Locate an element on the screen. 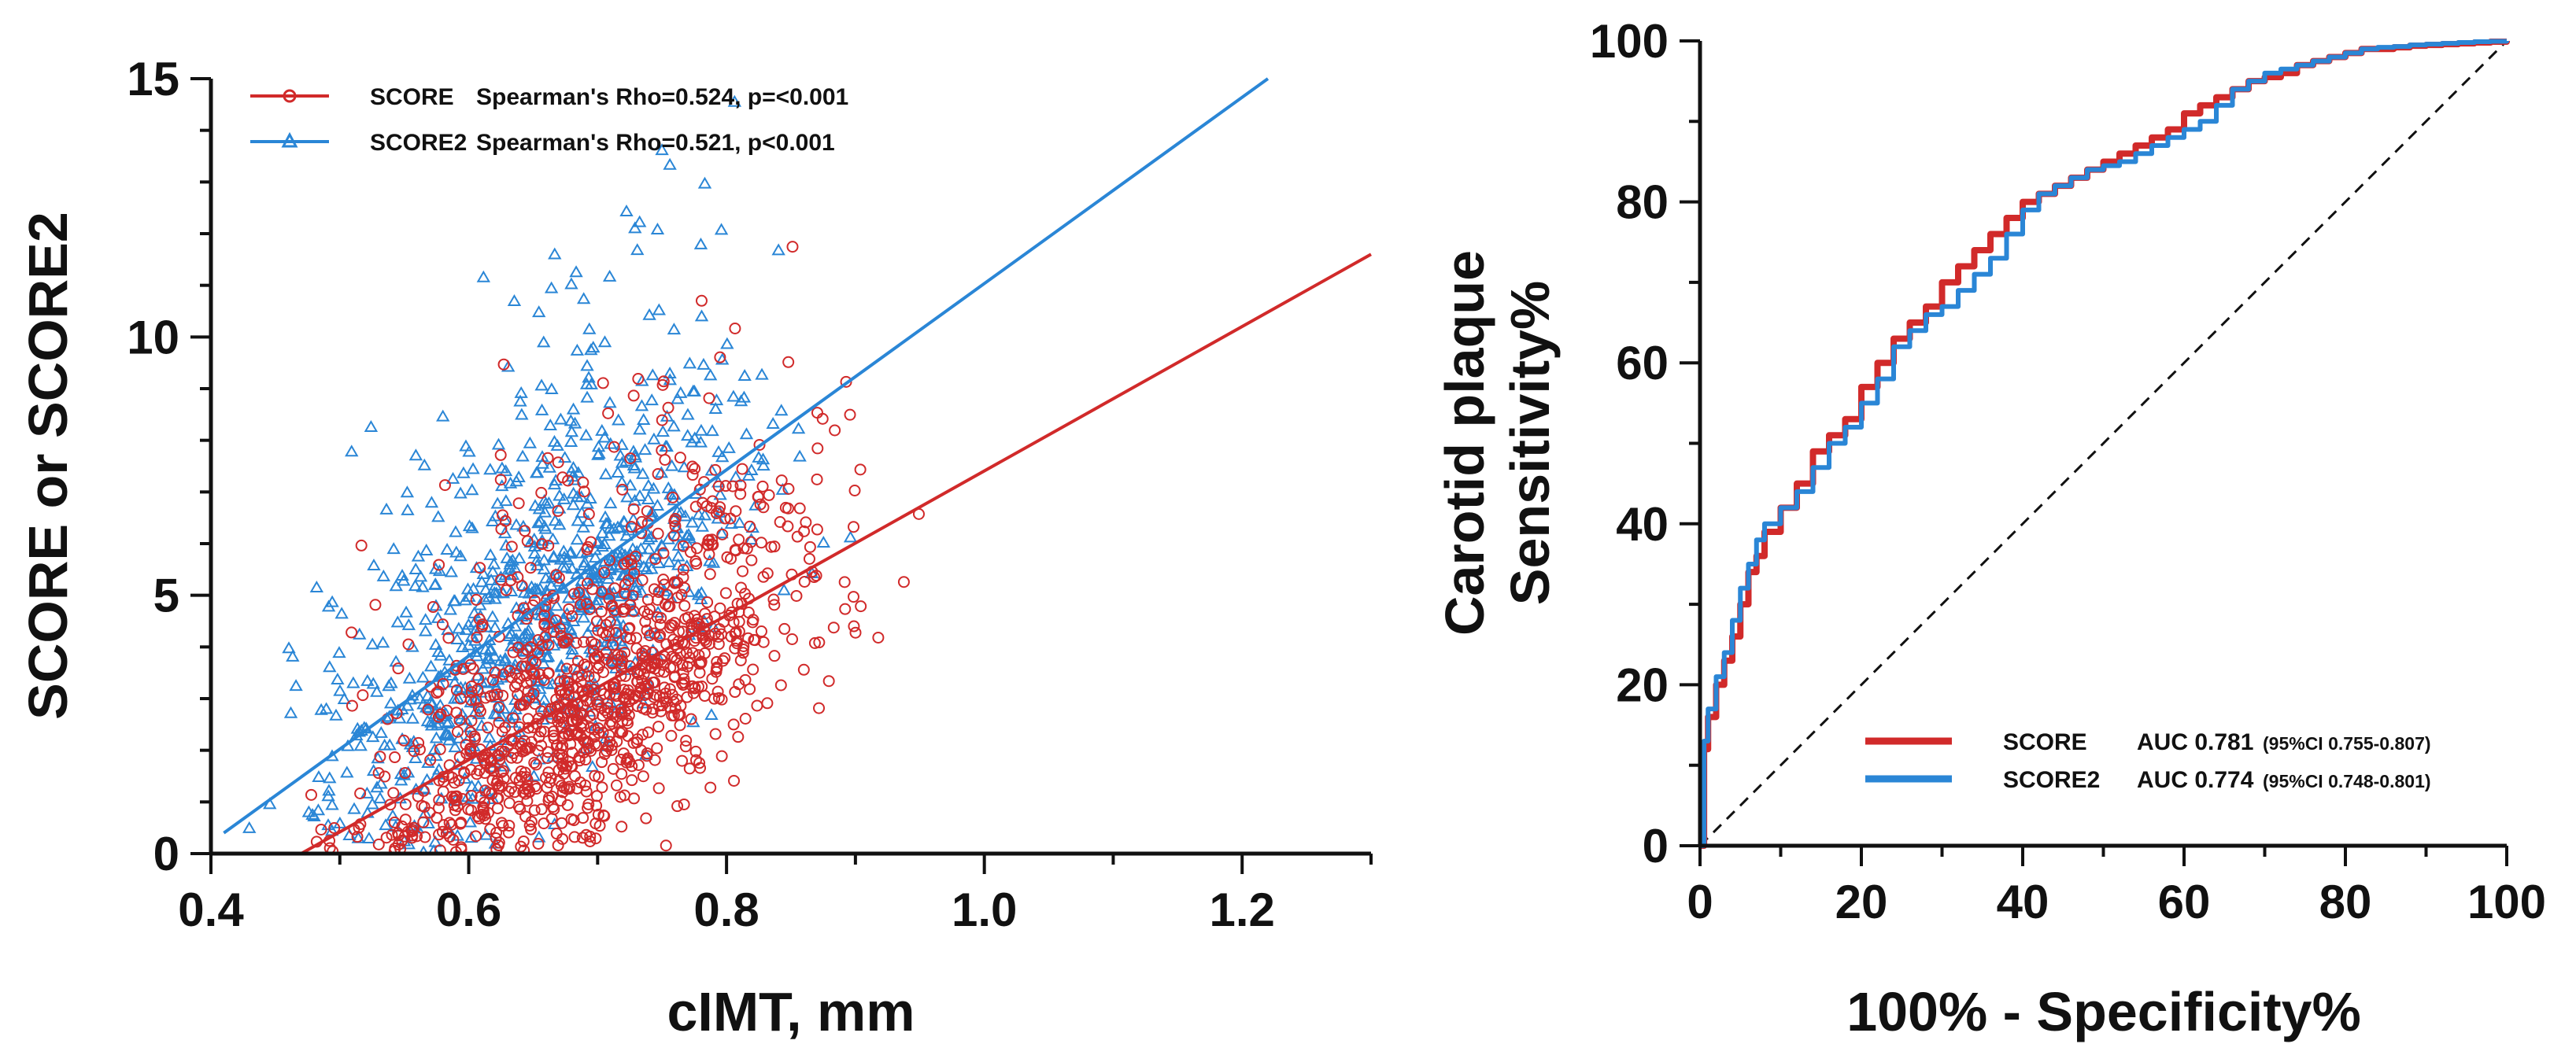 Image resolution: width=2576 pixels, height=1055 pixels. roc-x-tick-label: 100 is located at coordinates (2506, 902).